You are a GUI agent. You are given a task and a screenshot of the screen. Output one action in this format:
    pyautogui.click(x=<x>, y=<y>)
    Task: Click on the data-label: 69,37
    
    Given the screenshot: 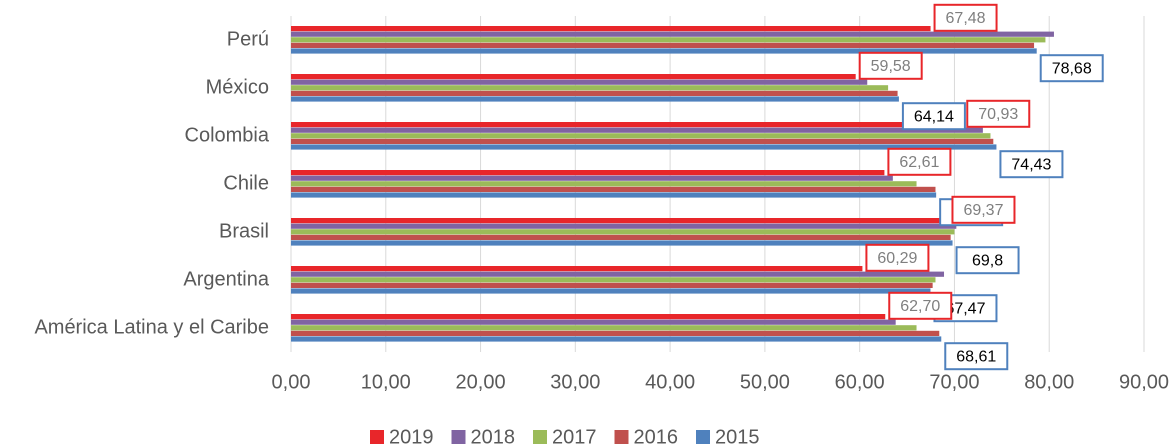 What is the action you would take?
    pyautogui.click(x=983, y=210)
    